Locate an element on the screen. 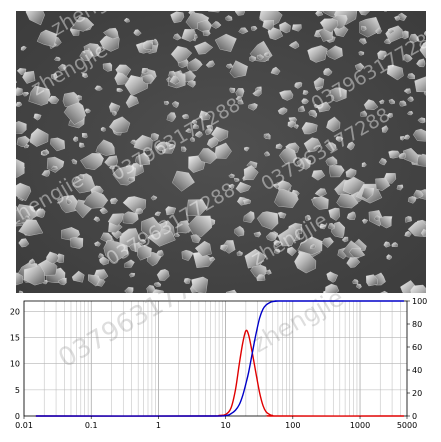 This screenshot has height=442, width=441. x-tick-label: 5000 is located at coordinates (407, 425).